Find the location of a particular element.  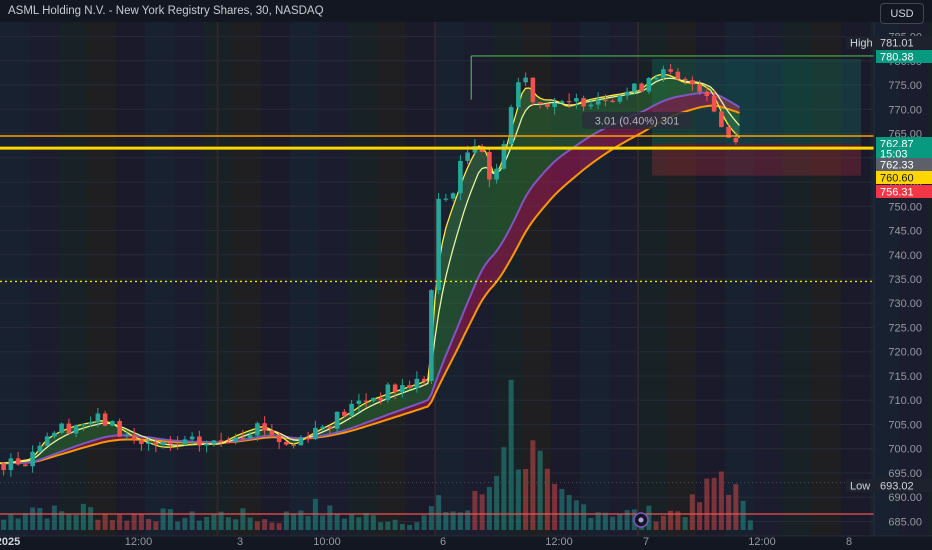

x-tick-label: 3 is located at coordinates (240, 542).